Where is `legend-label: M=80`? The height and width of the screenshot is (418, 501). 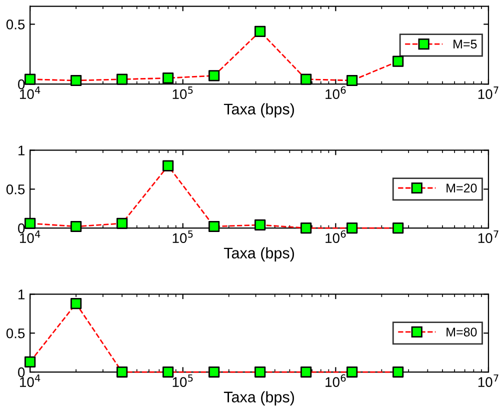
legend-label: M=80 is located at coordinates (461, 332).